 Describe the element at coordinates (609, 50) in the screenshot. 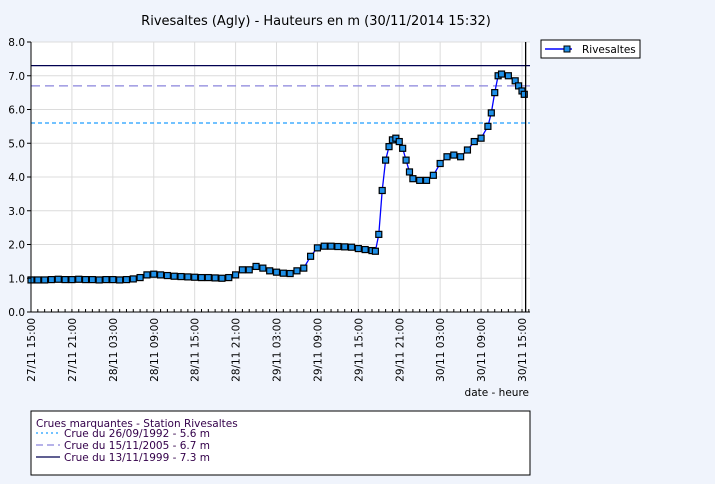

I see `legend-label-rivesaltes: Rivesaltes` at that location.